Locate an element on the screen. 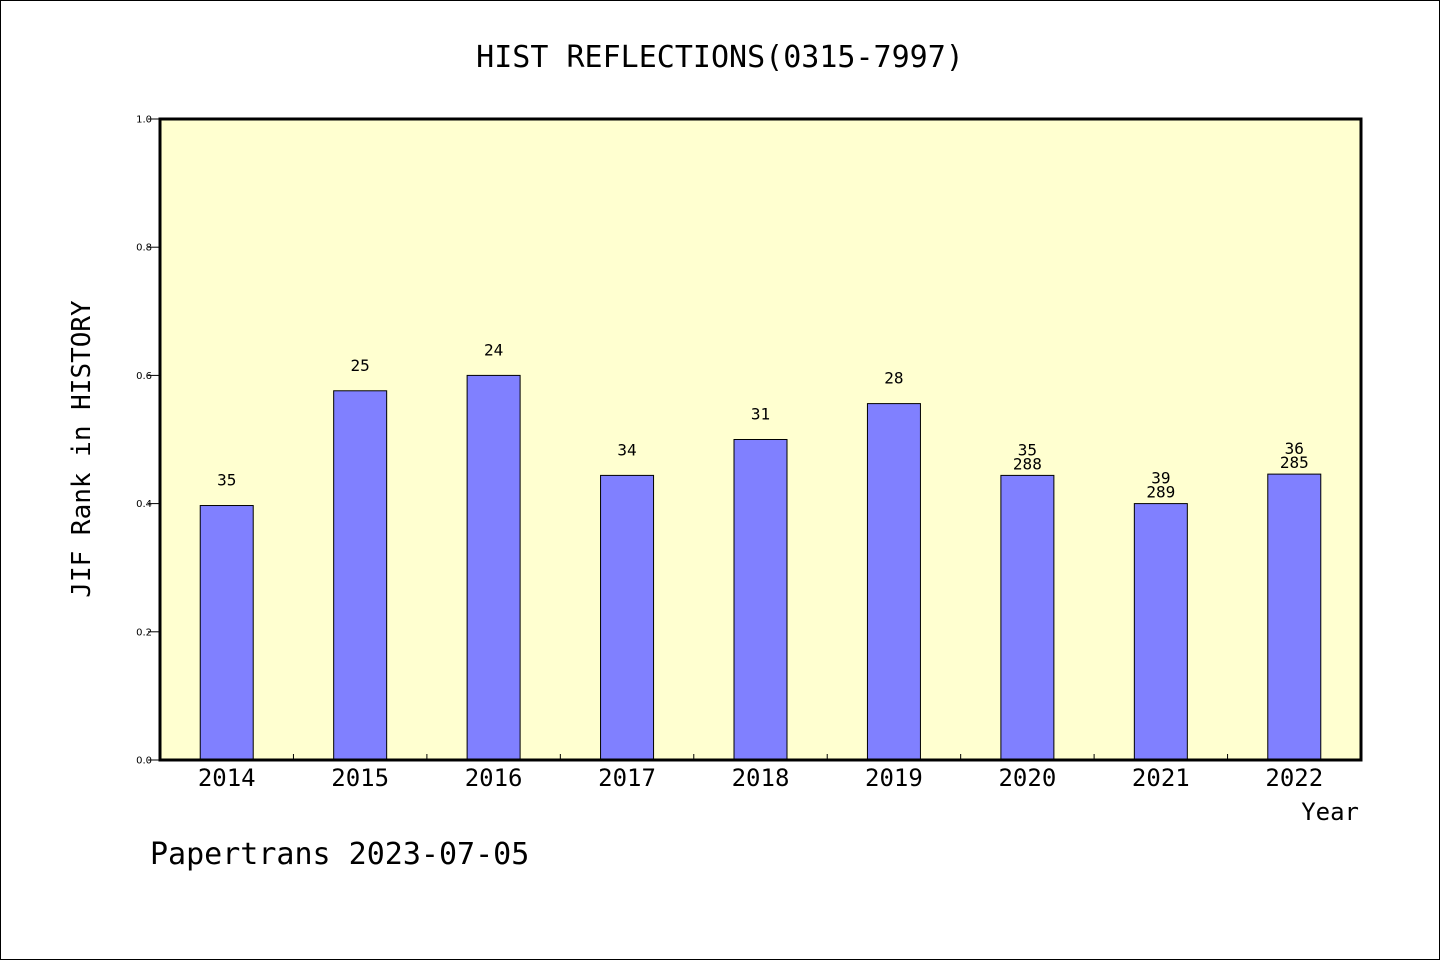 The image size is (1440, 960). x-tick-label: 2015 is located at coordinates (360, 778).